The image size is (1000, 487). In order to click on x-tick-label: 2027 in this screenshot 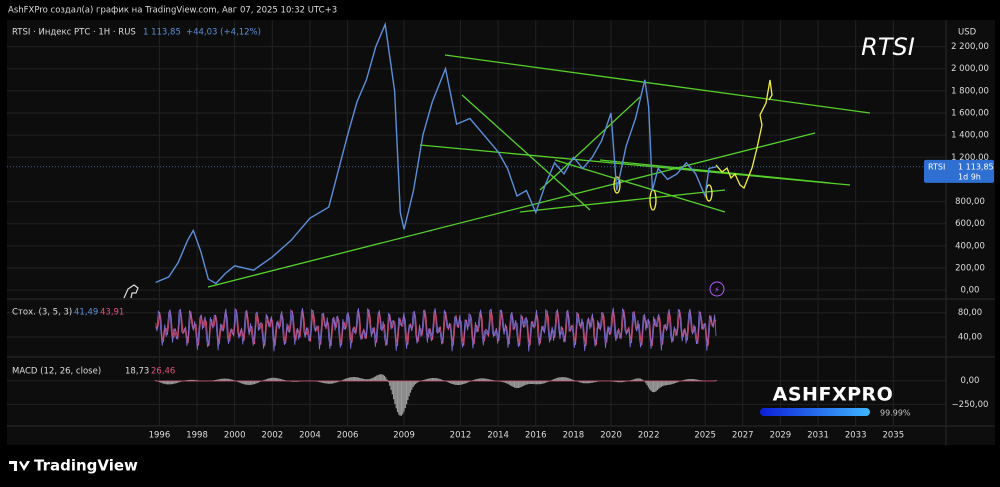, I will do `click(743, 436)`.